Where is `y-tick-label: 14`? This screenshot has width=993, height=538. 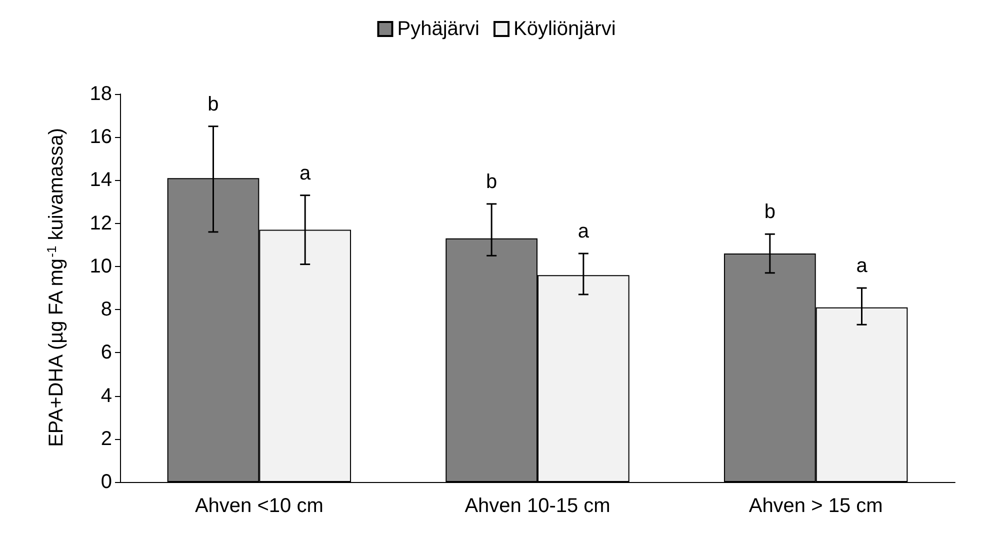
y-tick-label: 14 is located at coordinates (101, 180).